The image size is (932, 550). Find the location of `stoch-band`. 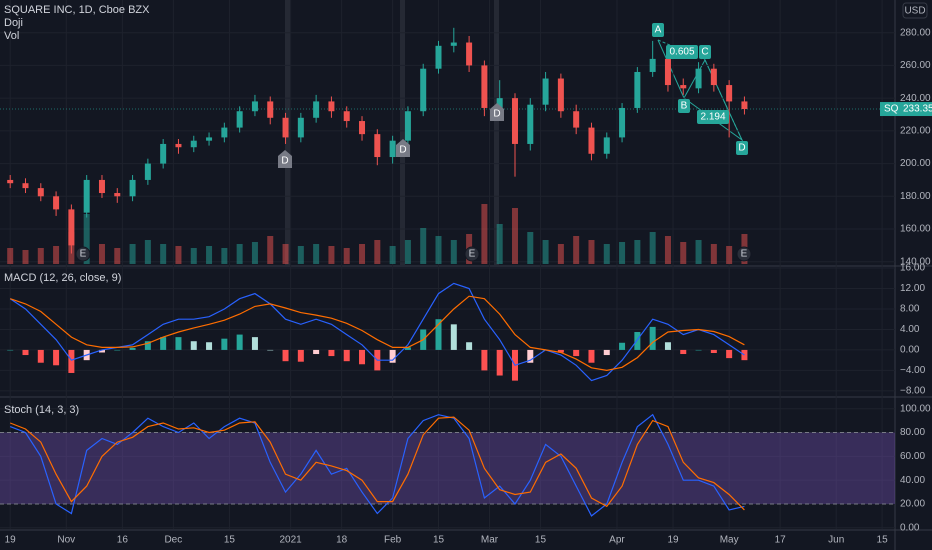

stoch-band is located at coordinates (447, 468).